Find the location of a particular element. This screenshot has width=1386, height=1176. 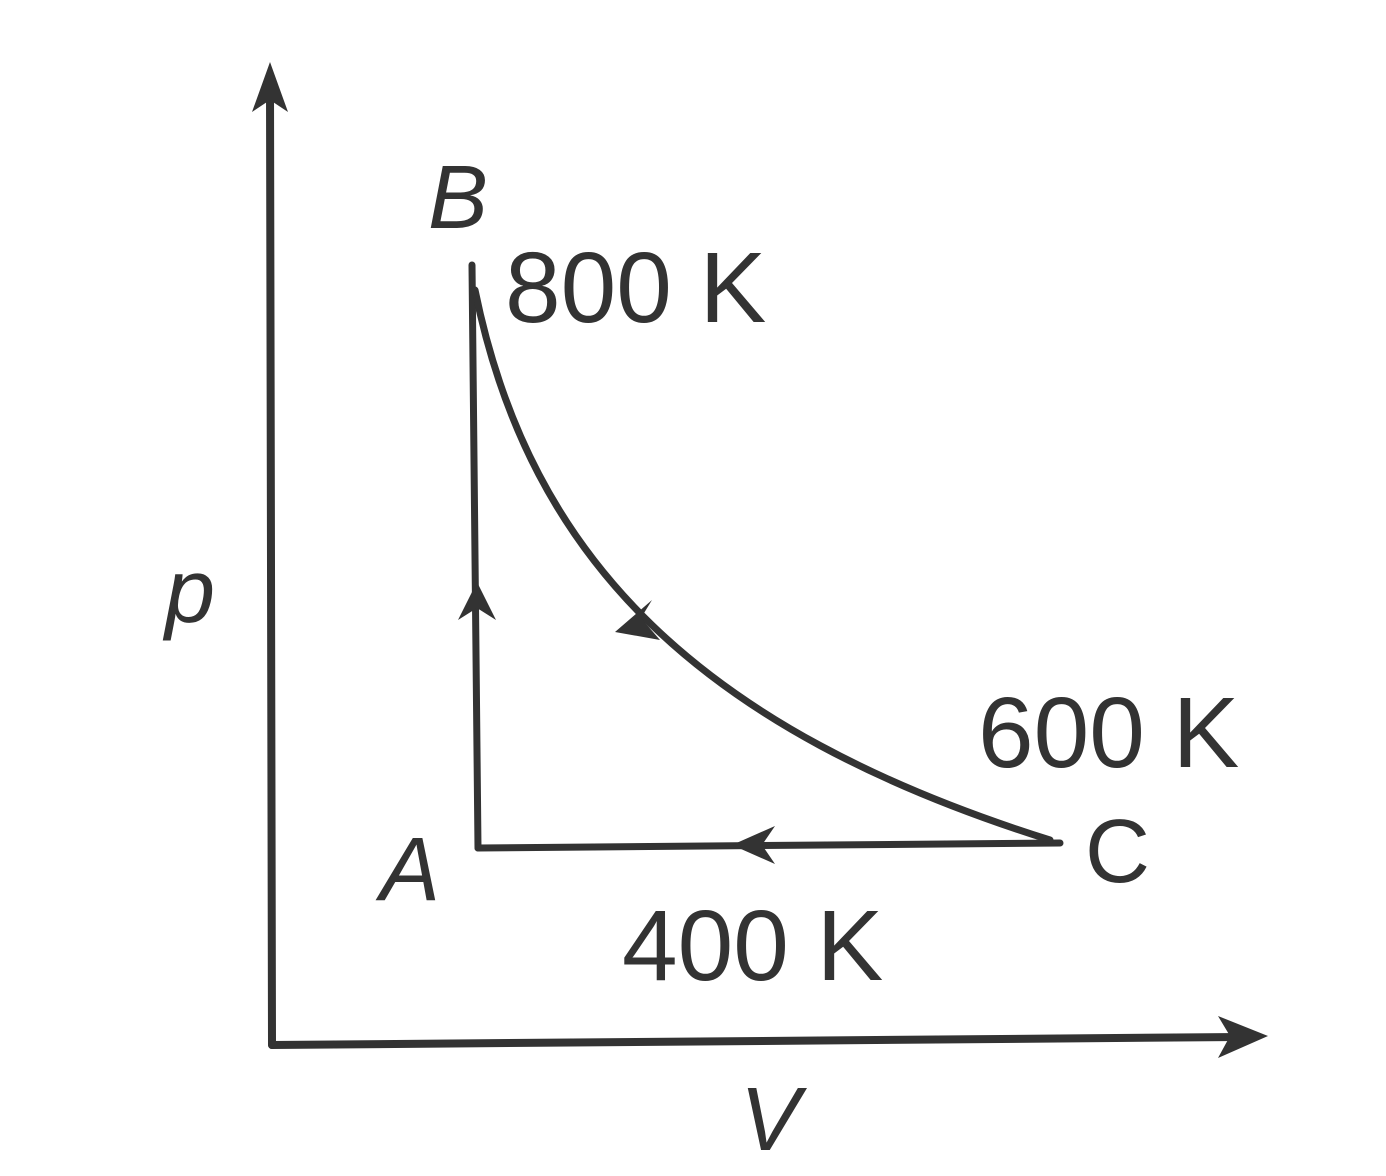

process-ab is located at coordinates (475, 556).